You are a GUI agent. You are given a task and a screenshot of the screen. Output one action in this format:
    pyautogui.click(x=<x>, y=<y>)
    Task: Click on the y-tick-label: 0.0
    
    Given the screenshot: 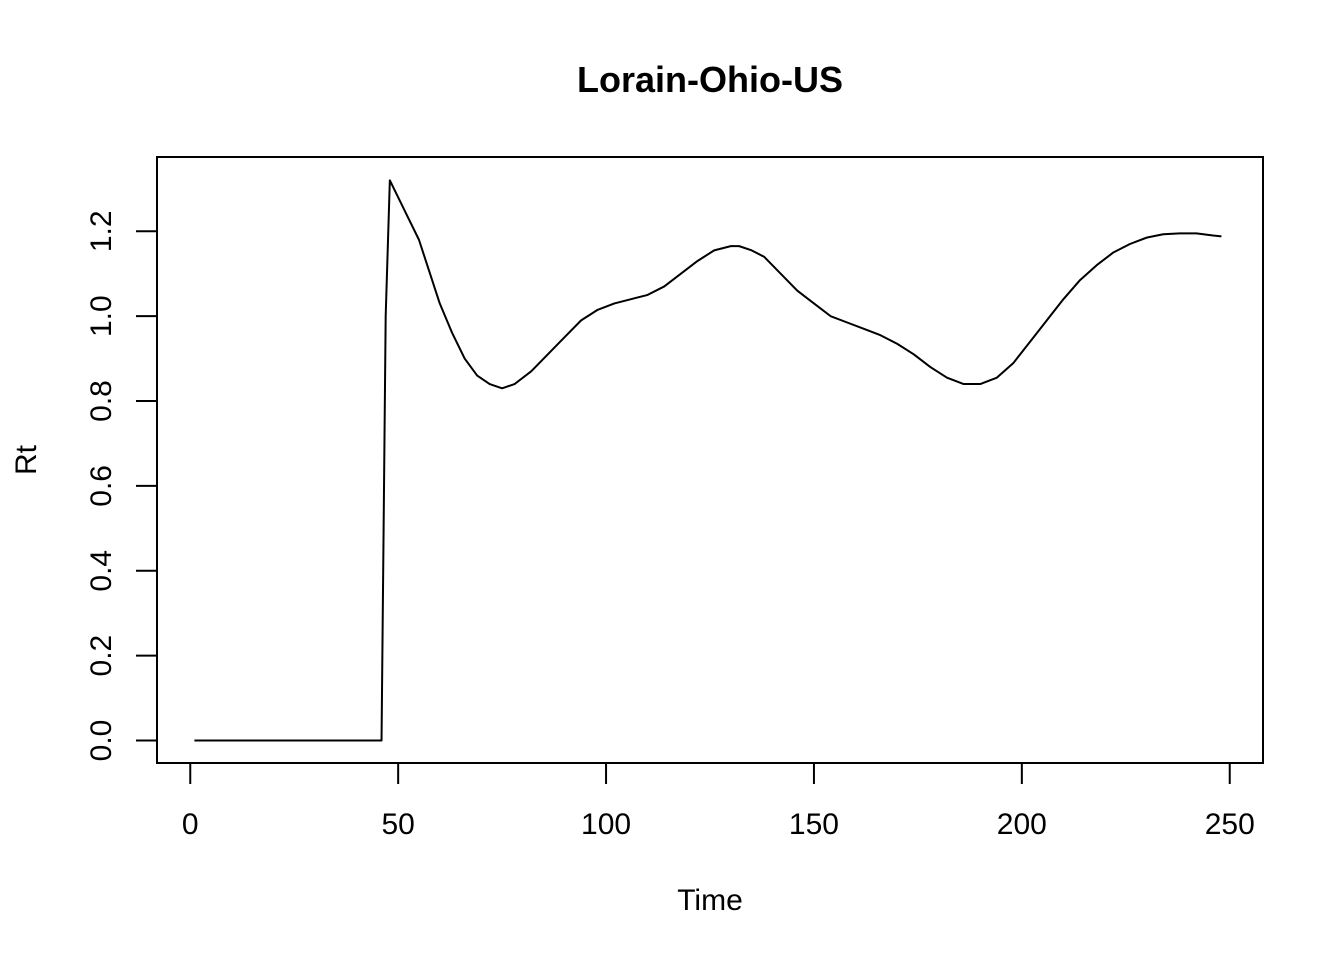 What is the action you would take?
    pyautogui.click(x=101, y=741)
    